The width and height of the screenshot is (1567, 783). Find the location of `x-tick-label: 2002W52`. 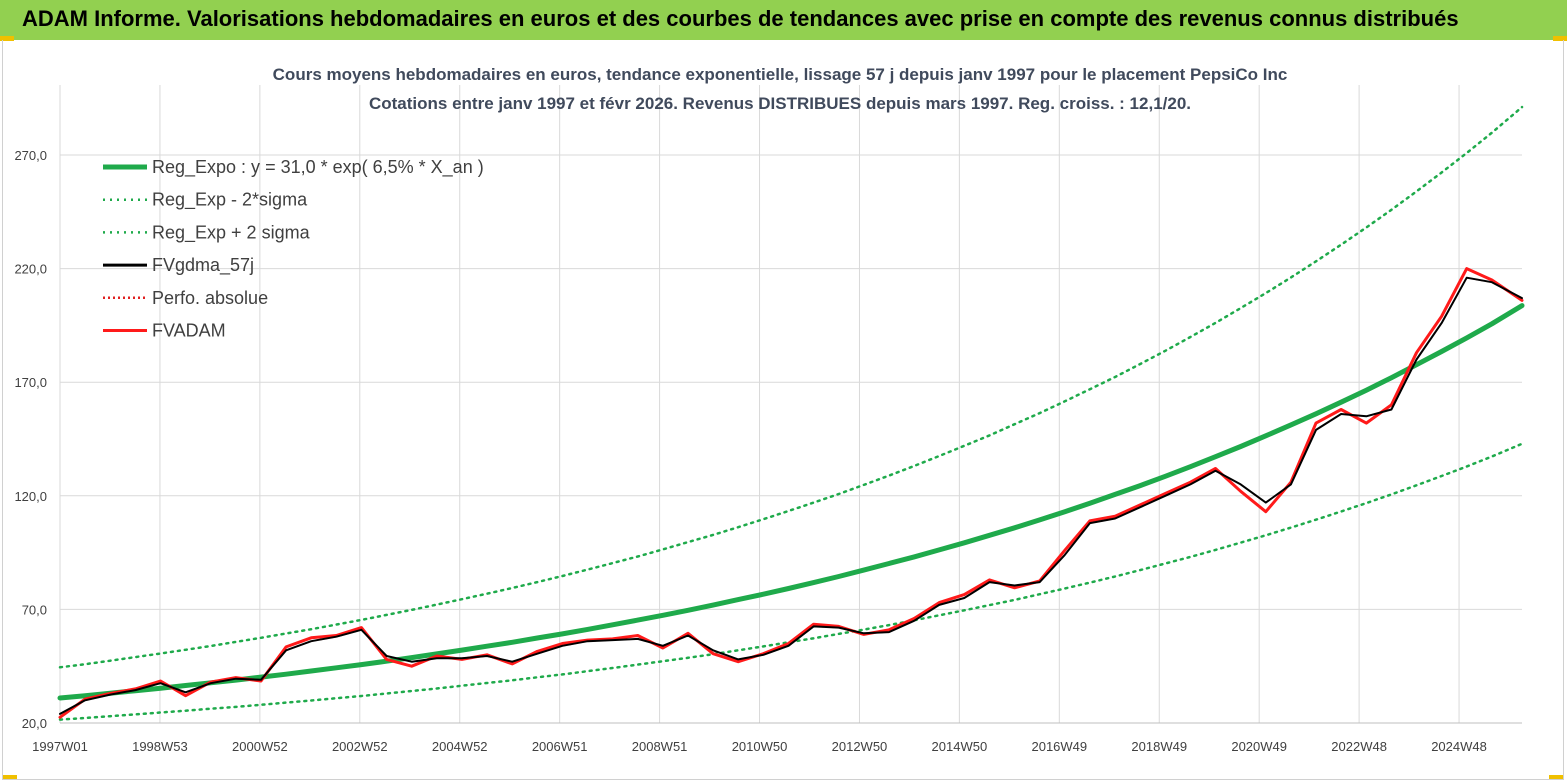

x-tick-label: 2002W52 is located at coordinates (360, 746).